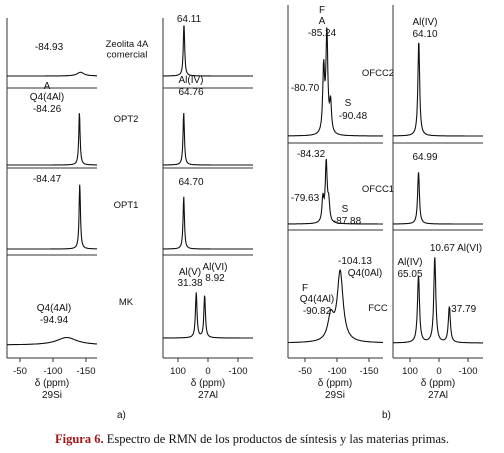  What do you see at coordinates (189, 283) in the screenshot?
I see `peak-label: 31.38` at bounding box center [189, 283].